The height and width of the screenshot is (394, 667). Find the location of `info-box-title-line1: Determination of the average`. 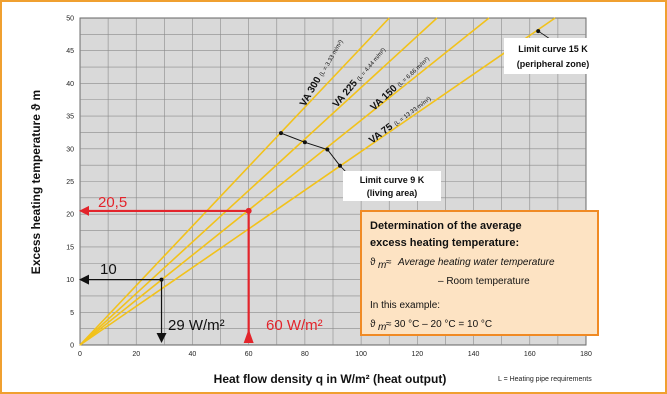

info-box-title-line1: Determination of the average is located at coordinates (446, 226).